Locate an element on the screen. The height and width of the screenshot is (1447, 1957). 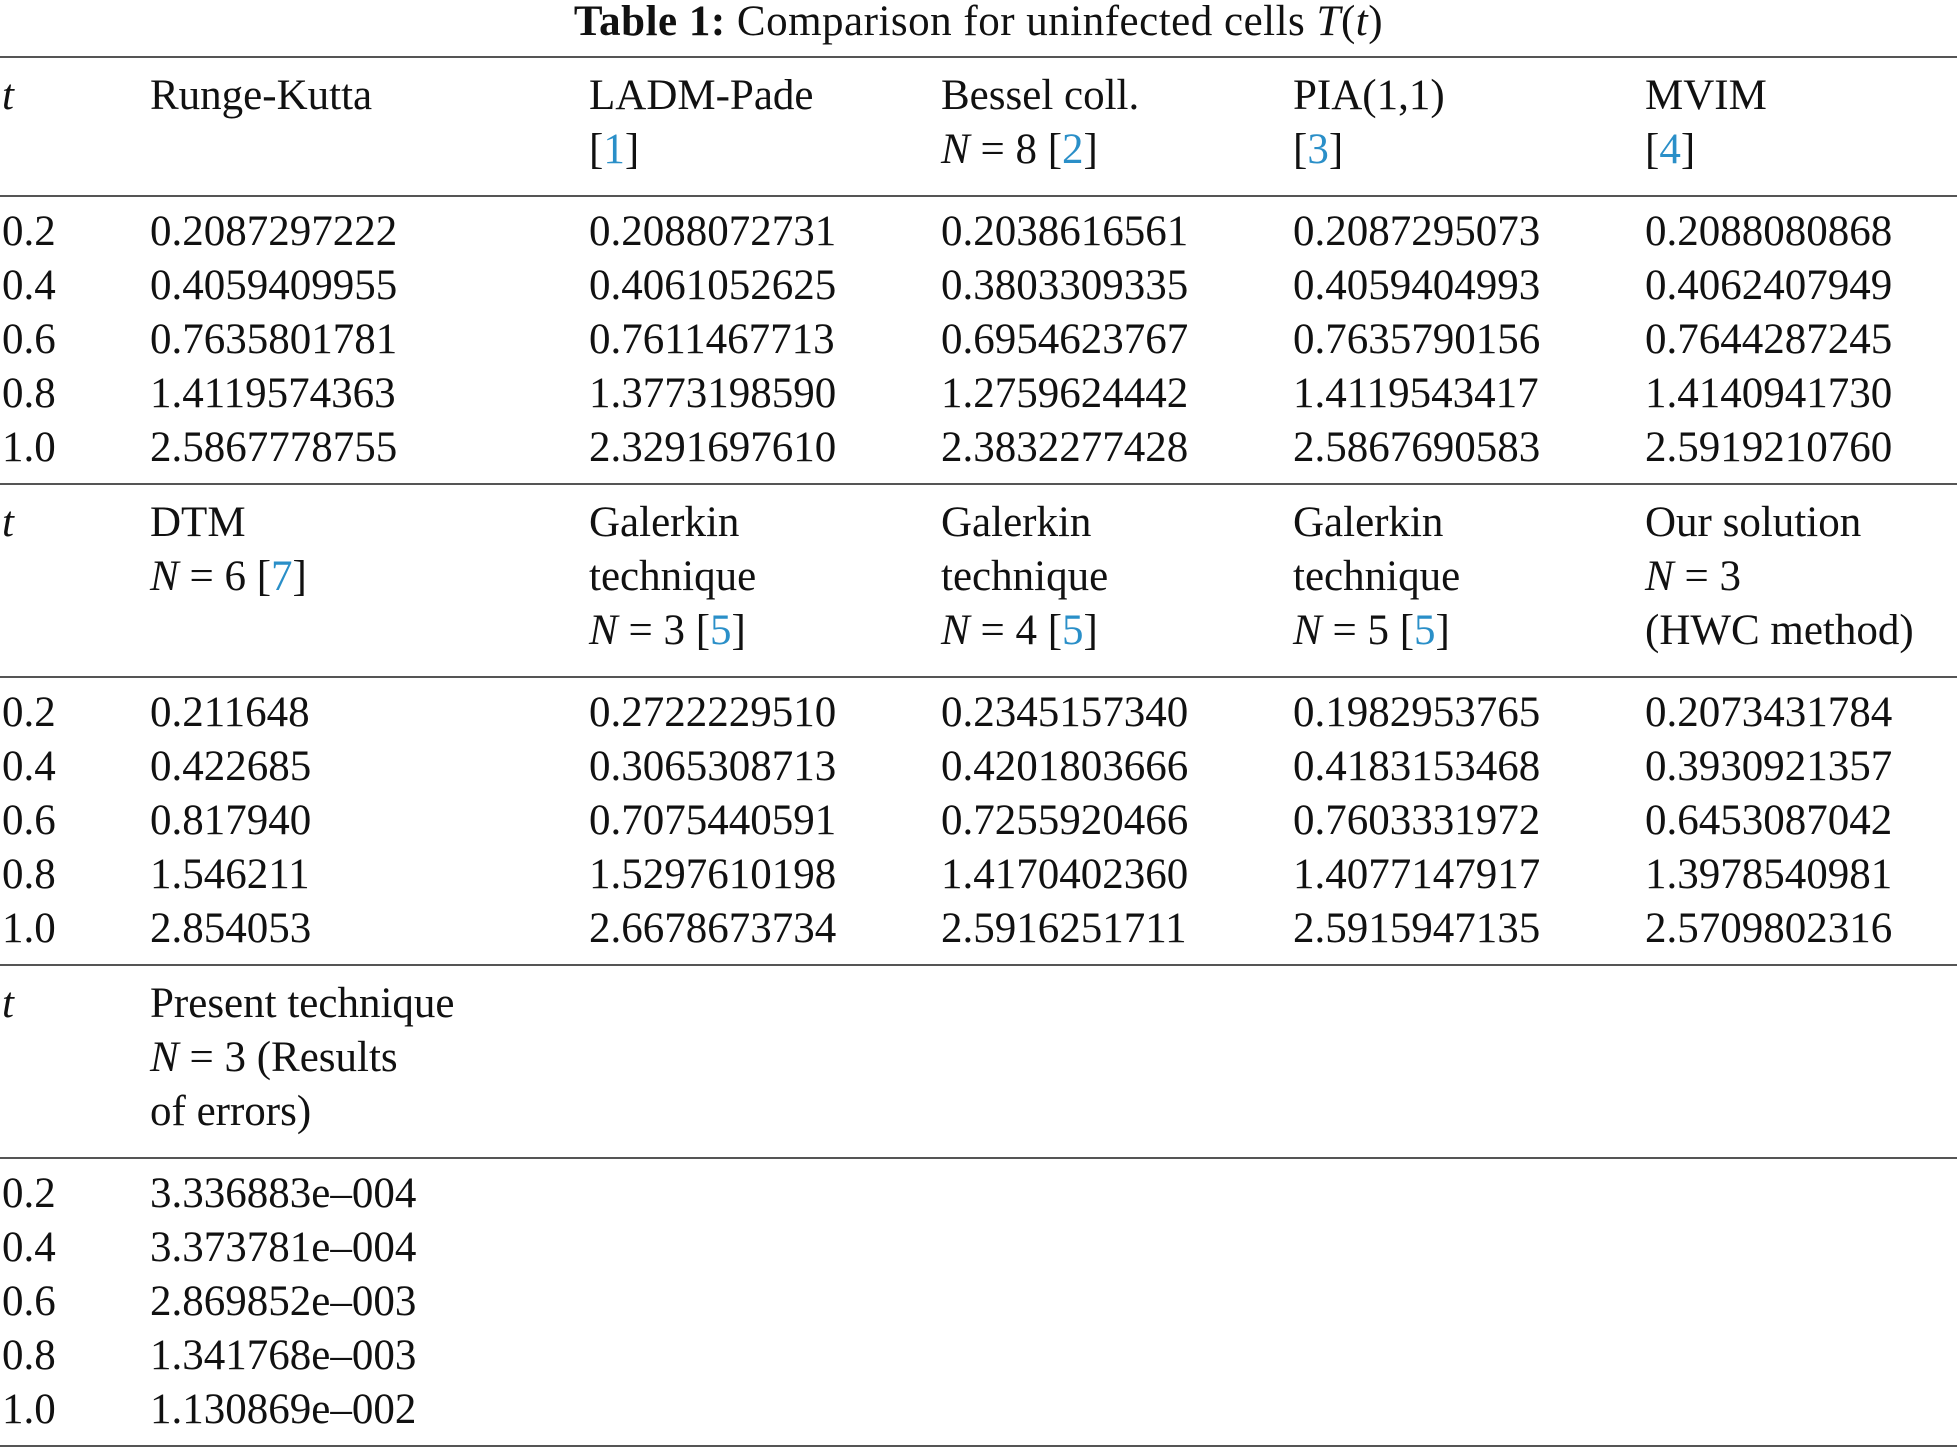
header-line: Bessel coll. is located at coordinates (1040, 96).